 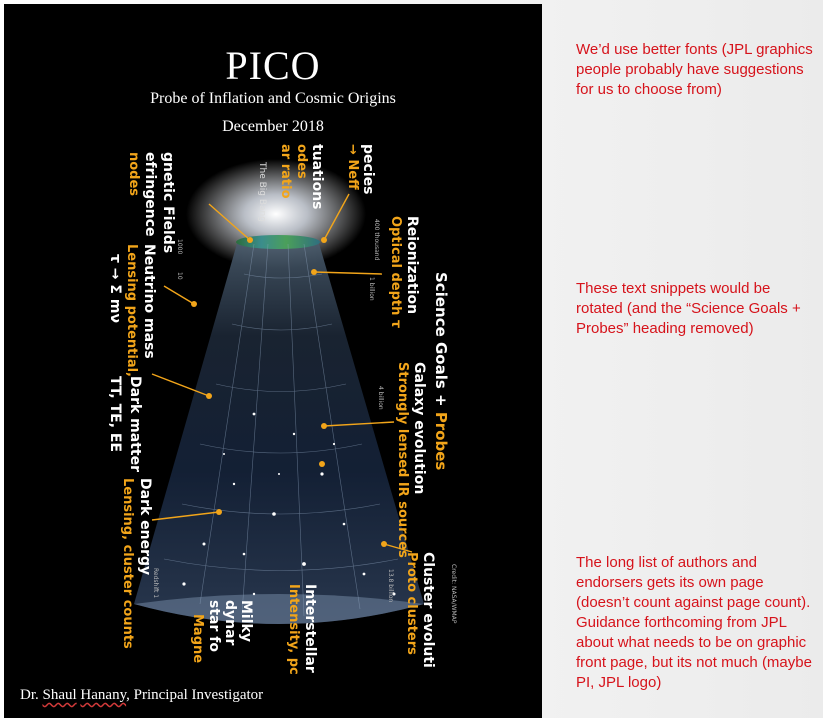 I want to click on label-reionization: Reionization, so click(x=412, y=265).